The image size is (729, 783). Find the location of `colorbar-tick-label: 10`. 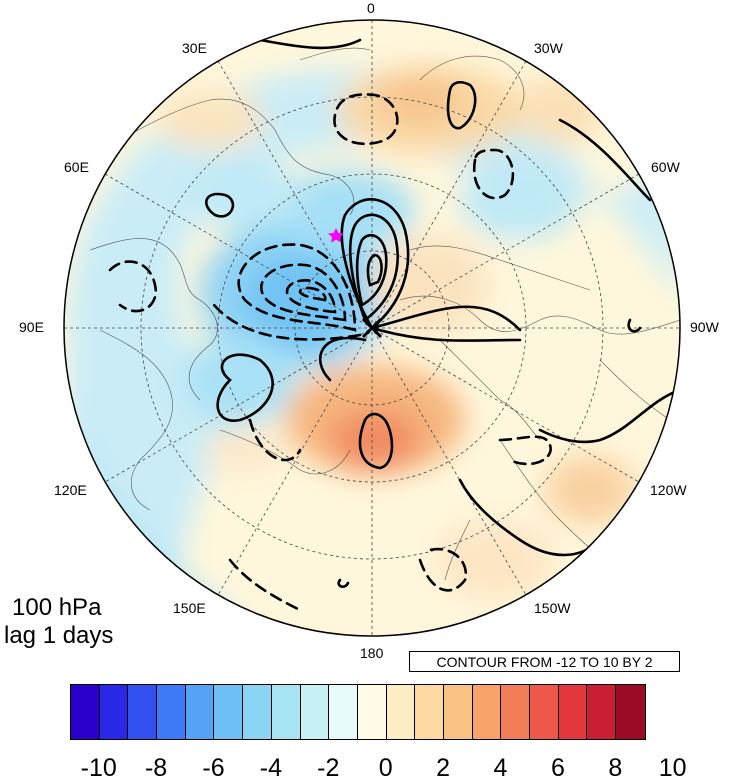

colorbar-tick-label: 10 is located at coordinates (672, 768).